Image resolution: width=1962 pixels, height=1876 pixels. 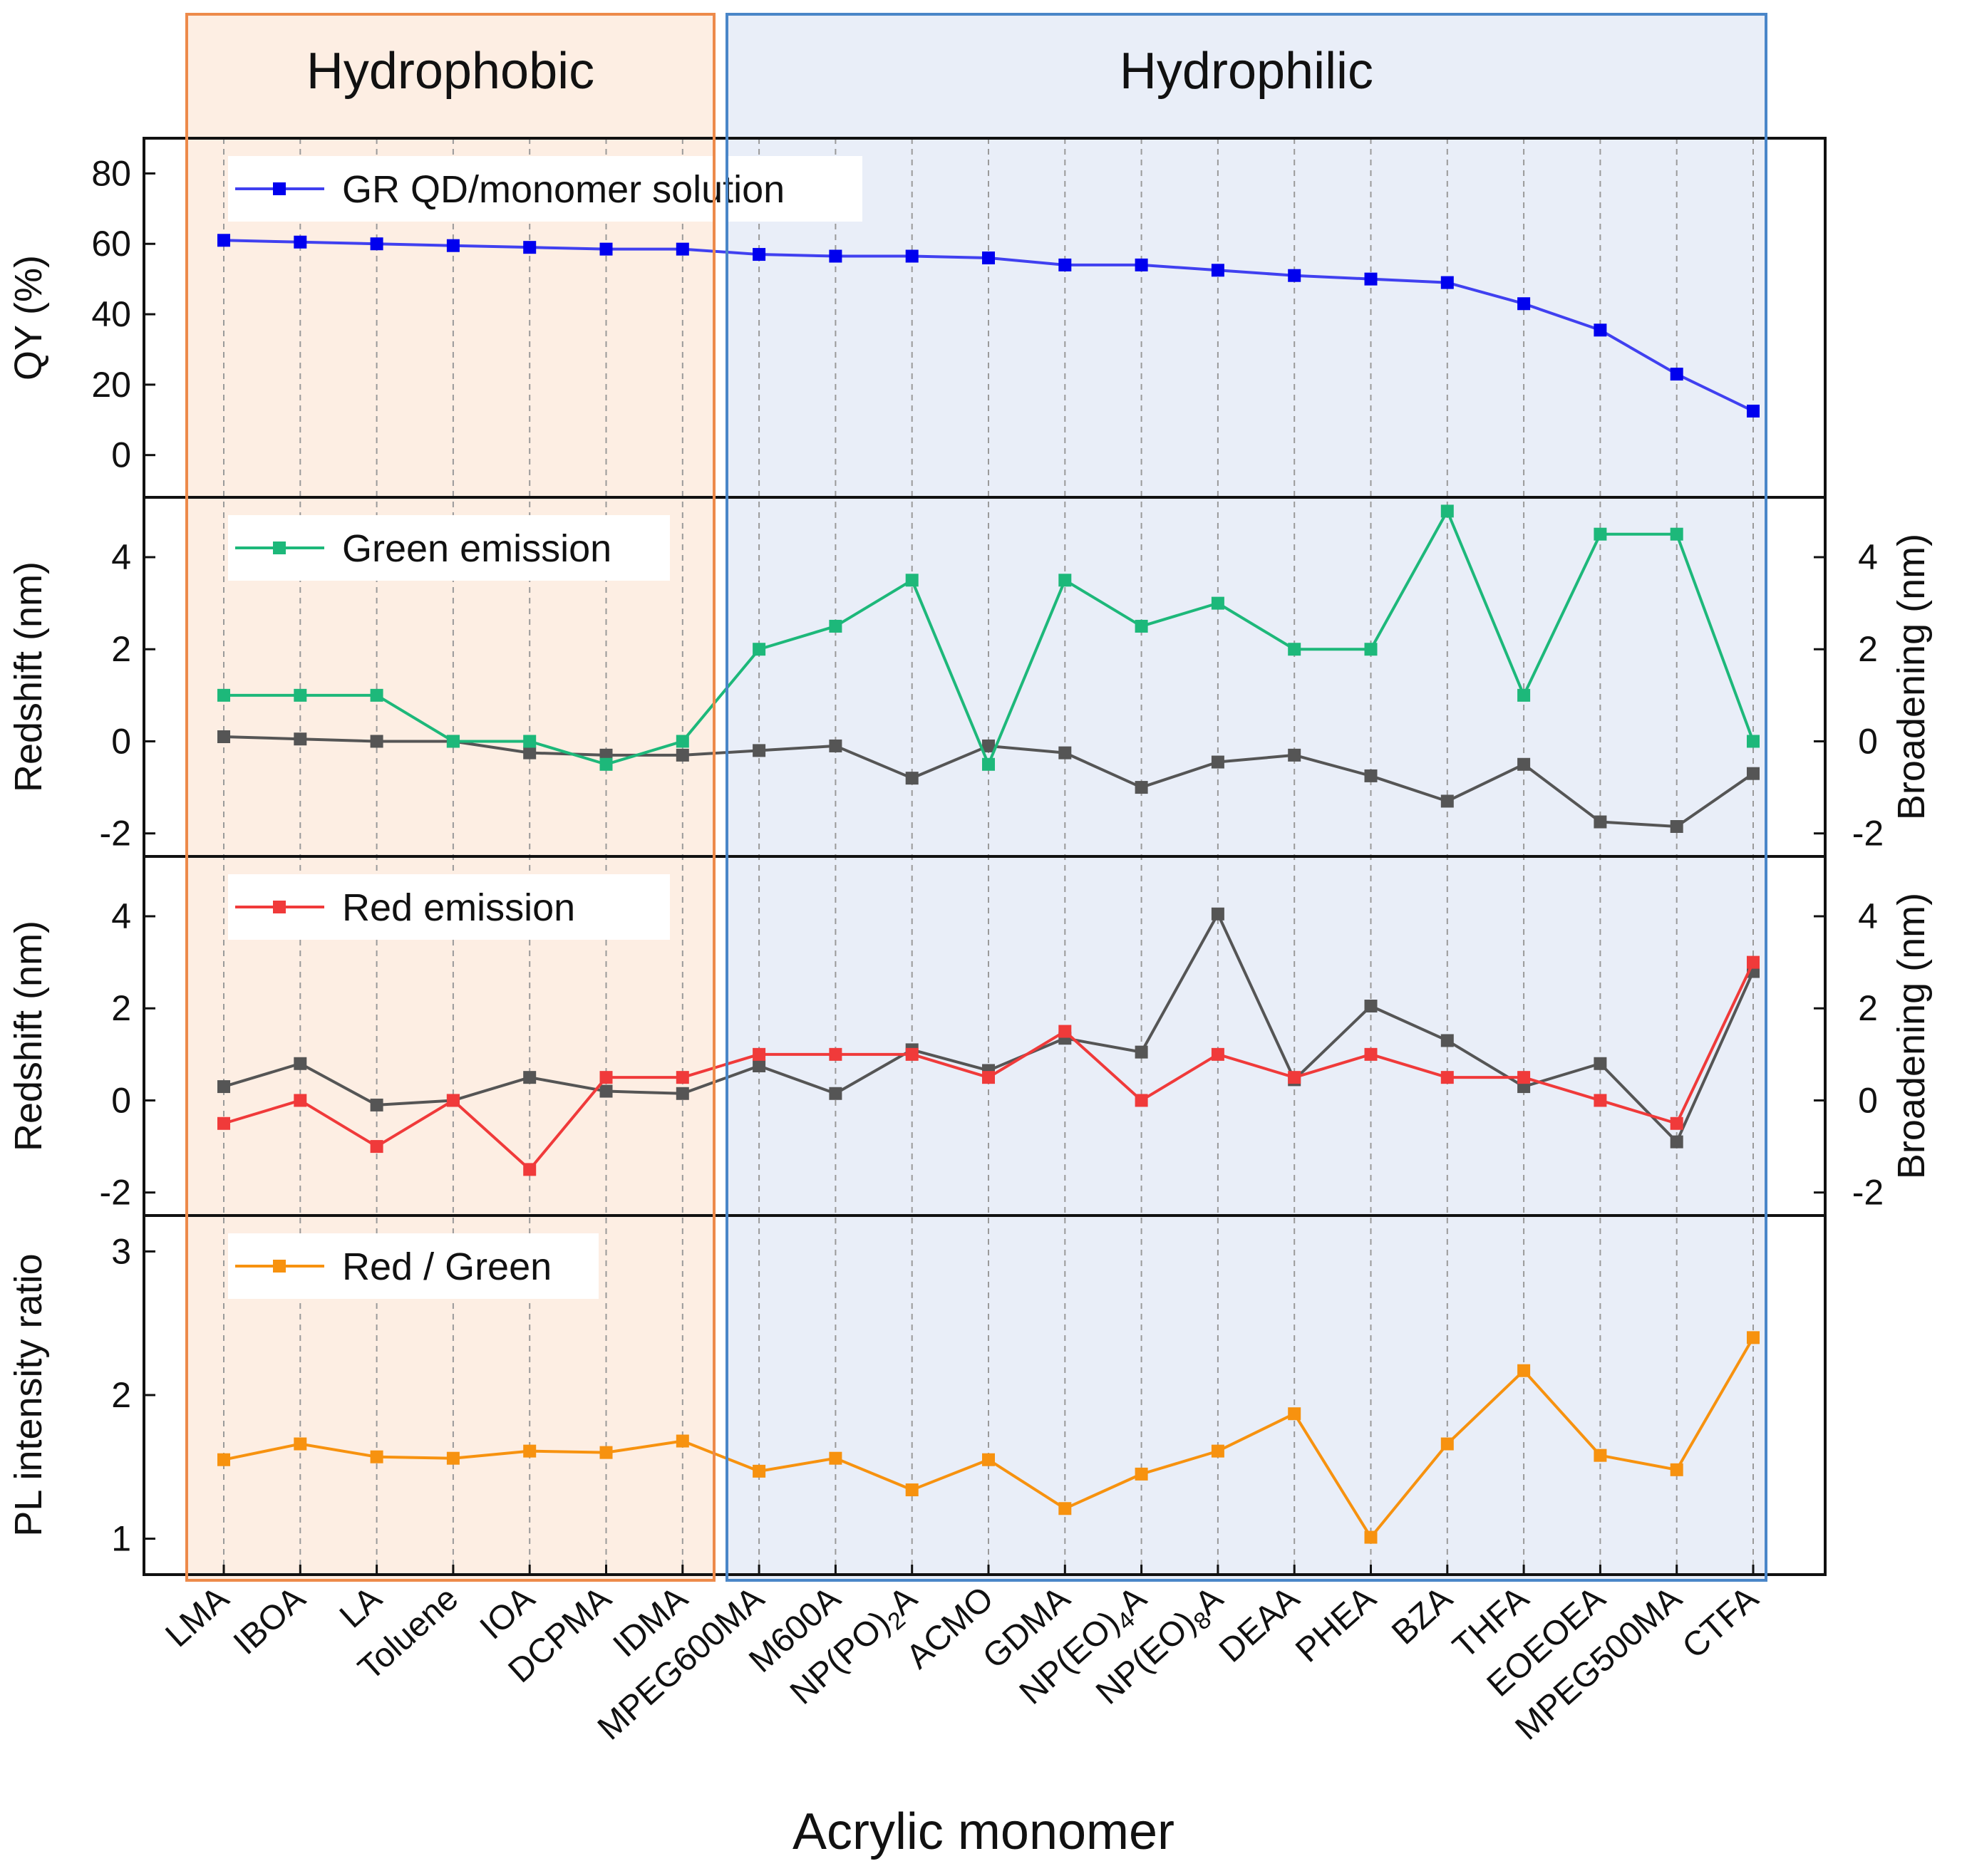 I want to click on panel-green-ytick-label-right: -2, so click(x=1868, y=834).